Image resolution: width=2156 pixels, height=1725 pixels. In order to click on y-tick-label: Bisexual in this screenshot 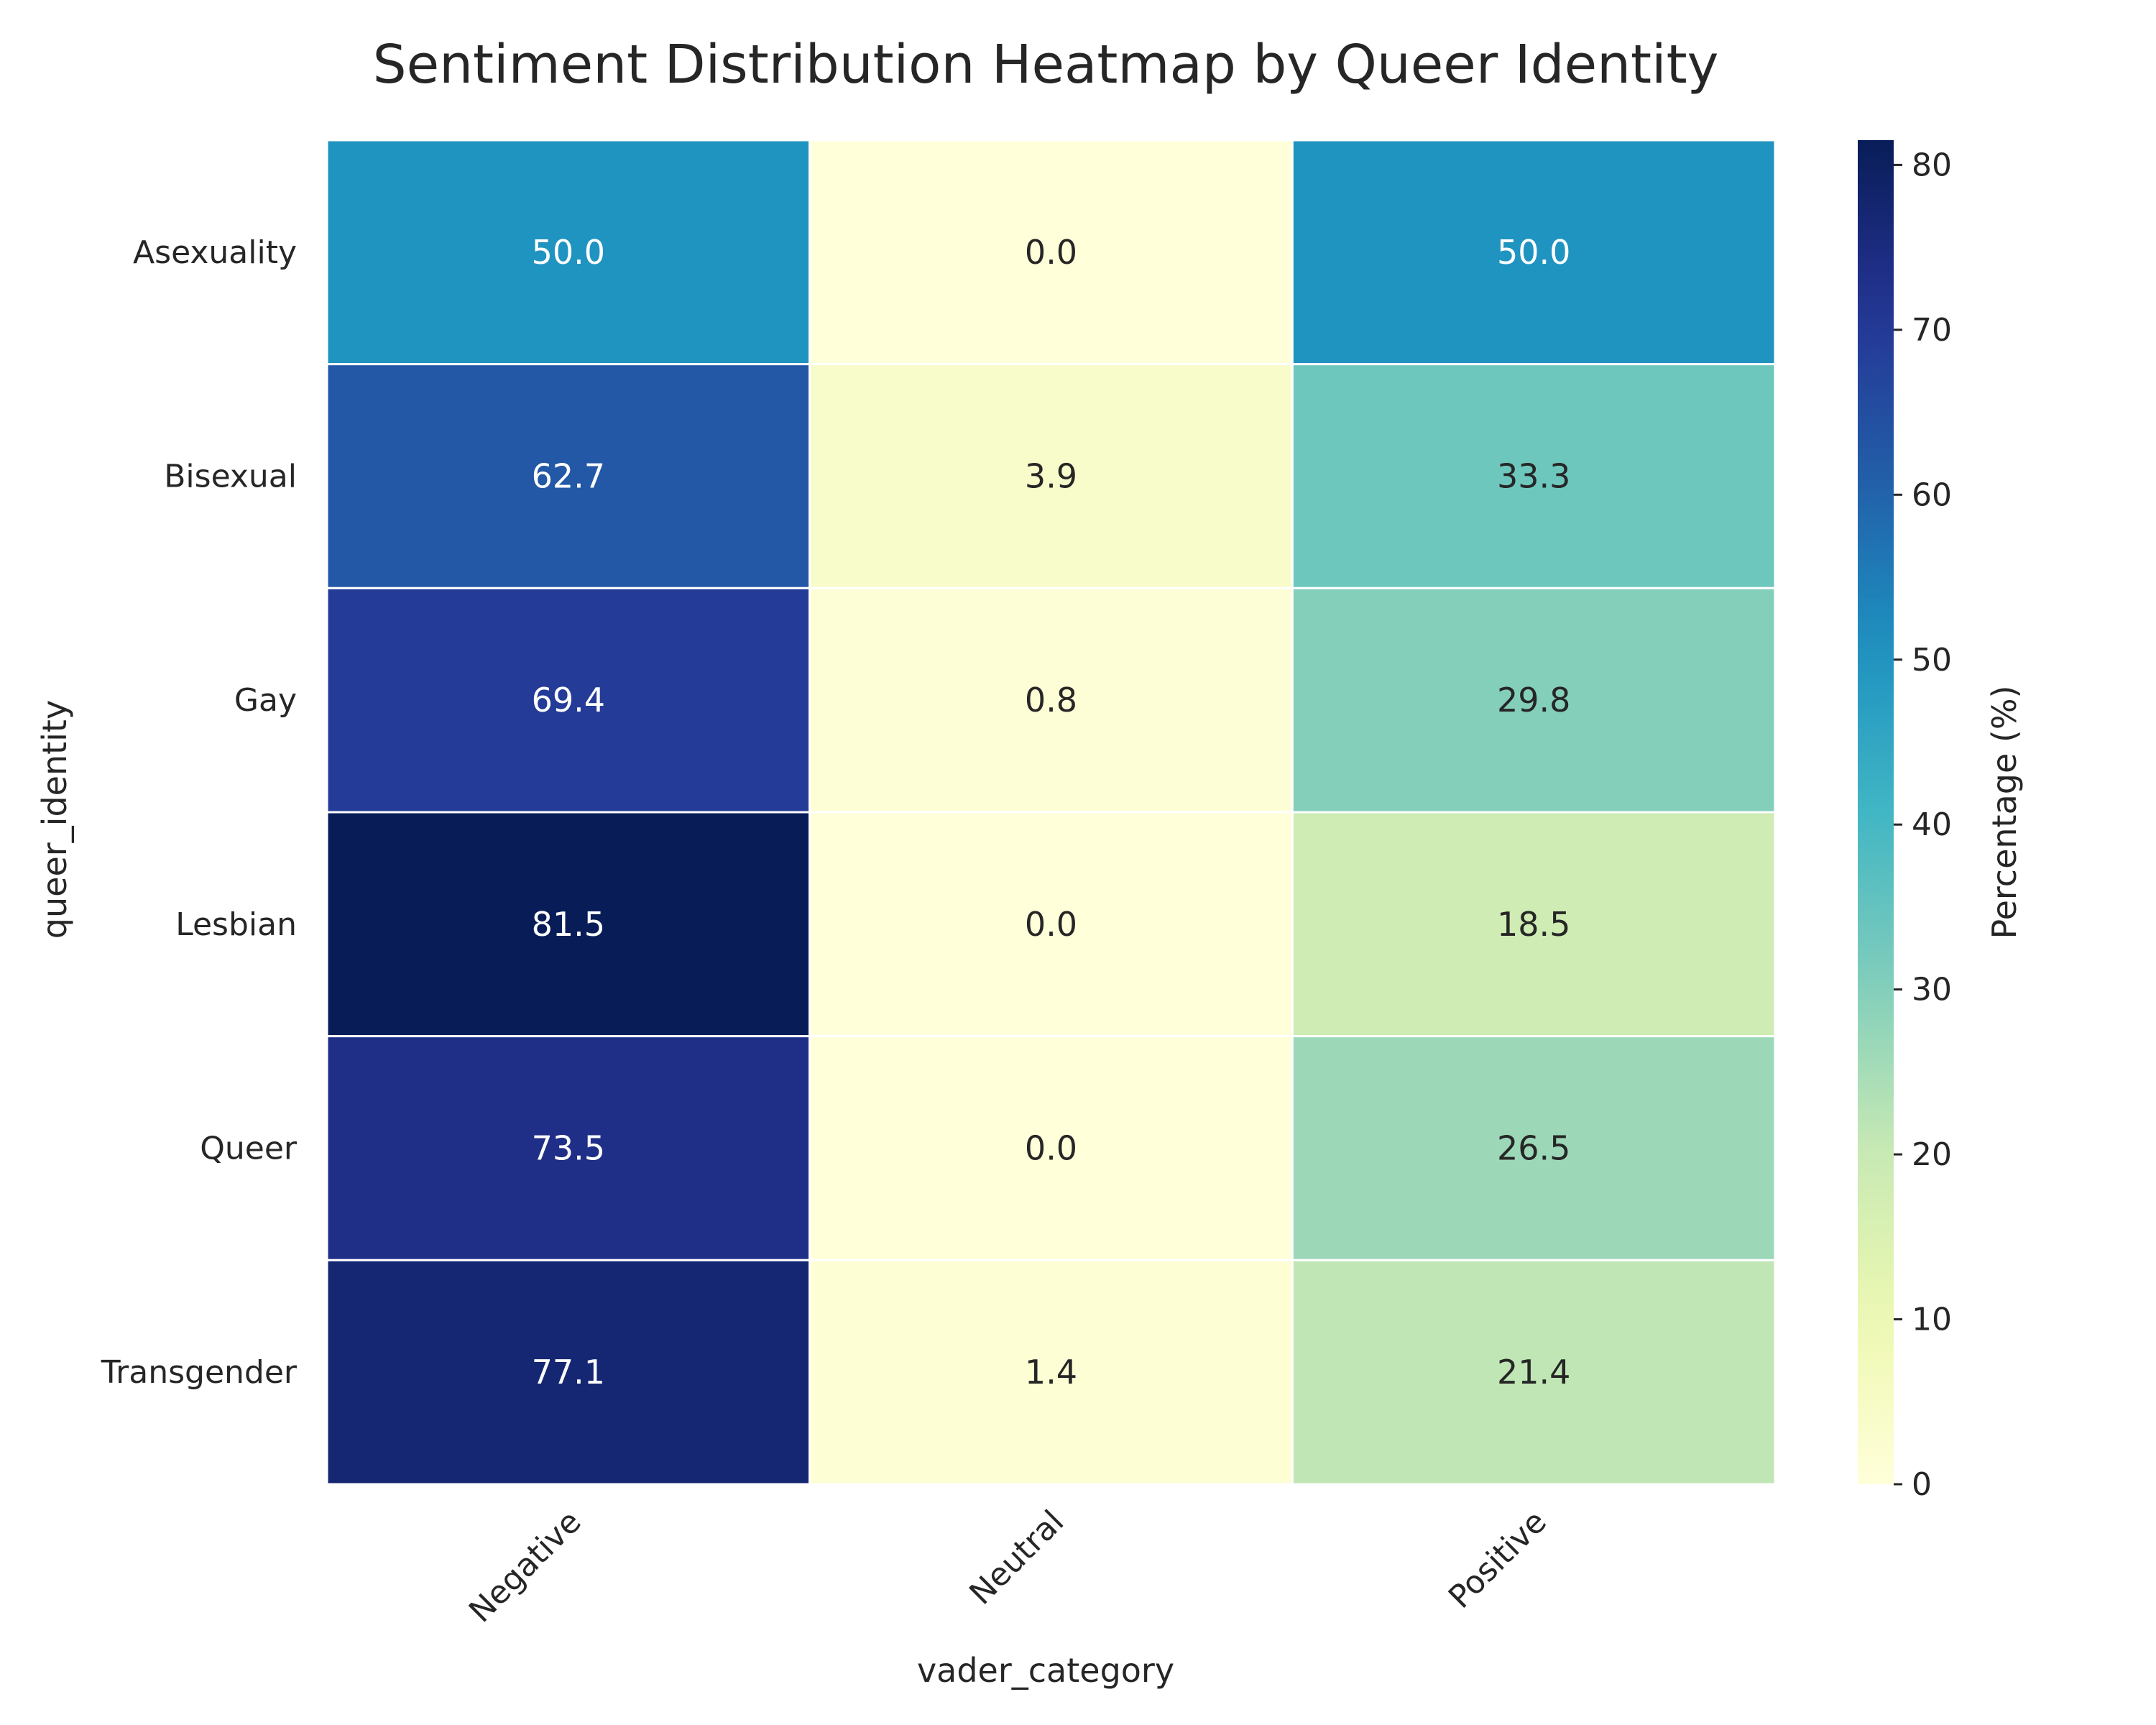, I will do `click(230, 477)`.